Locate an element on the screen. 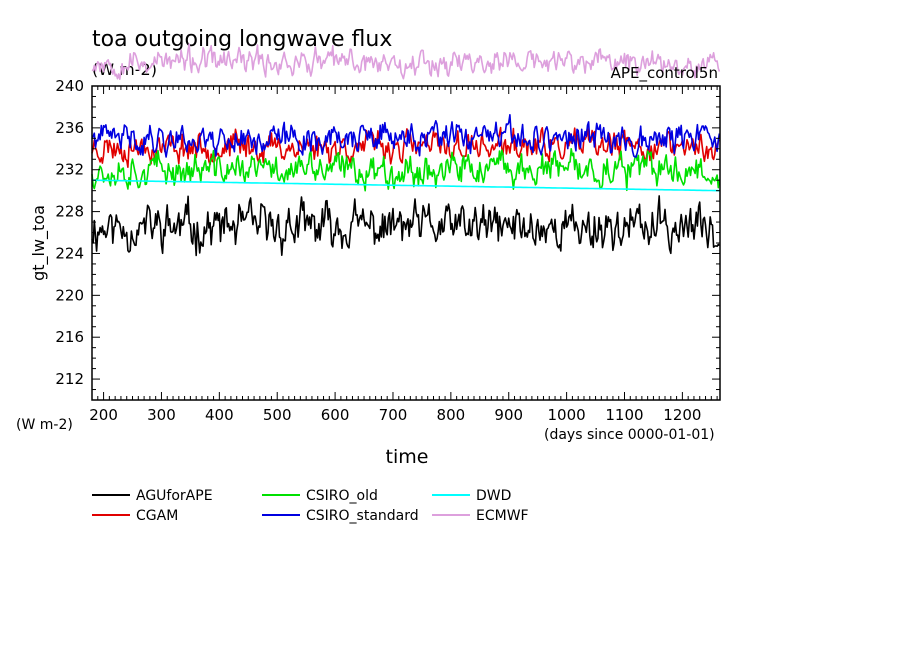  legend-label: CGAM is located at coordinates (157, 516).